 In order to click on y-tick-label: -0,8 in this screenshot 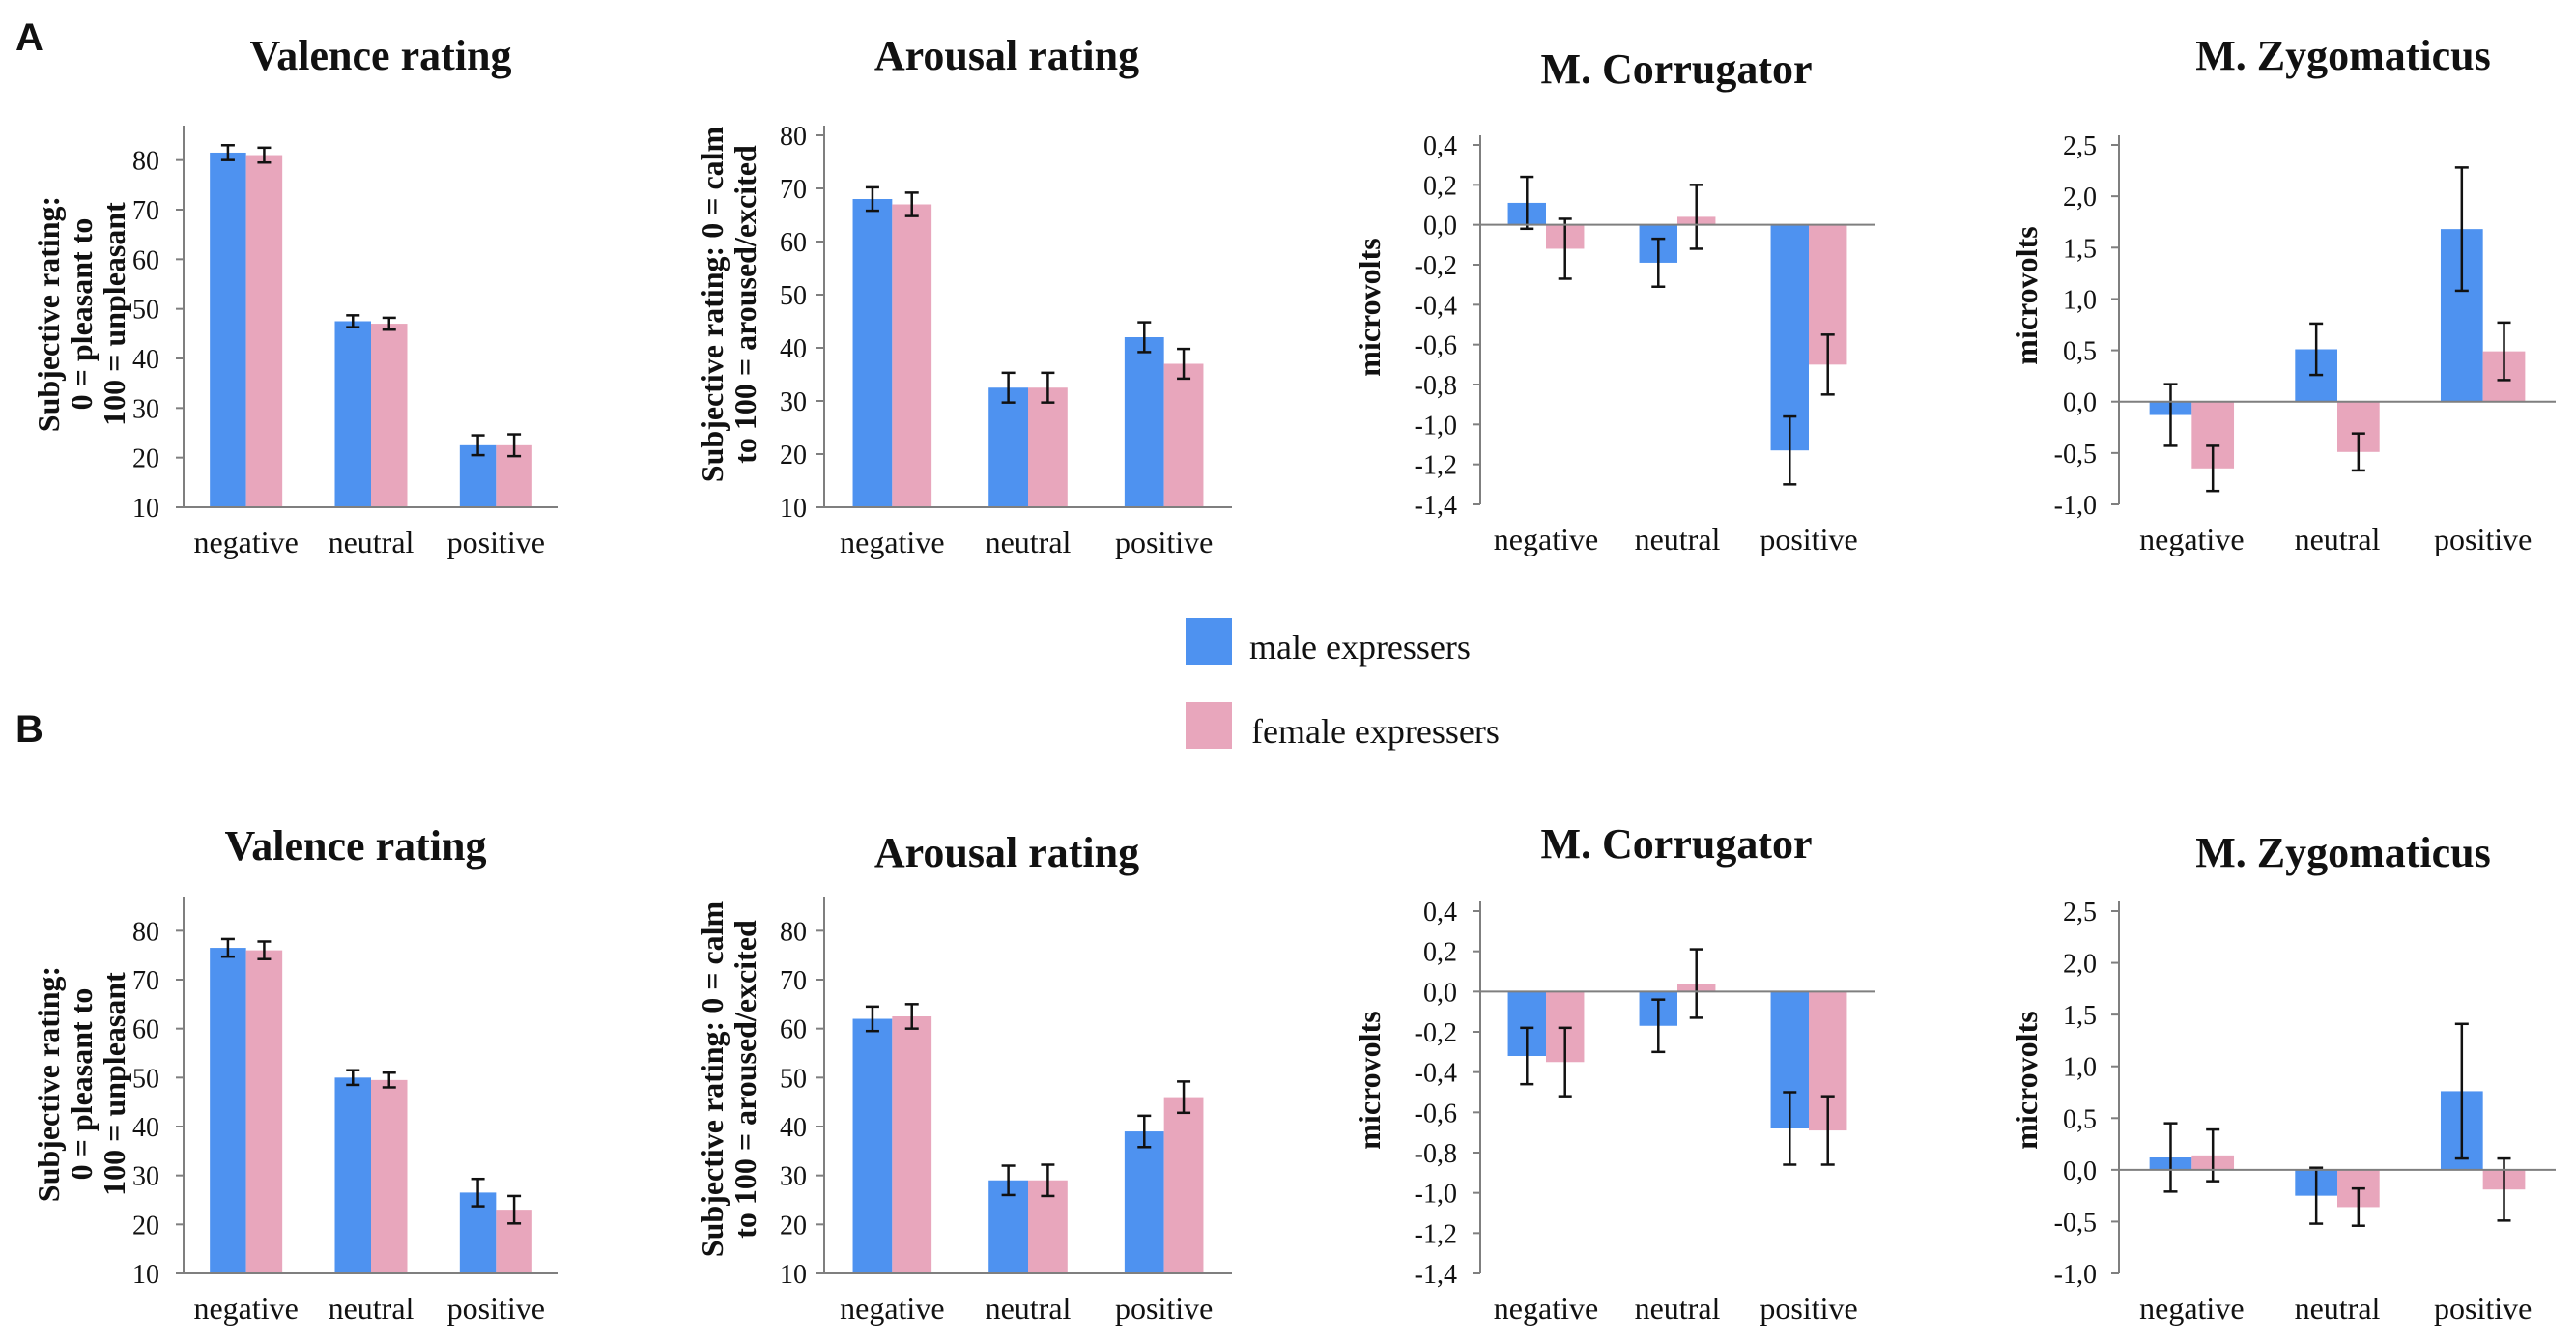, I will do `click(1436, 386)`.